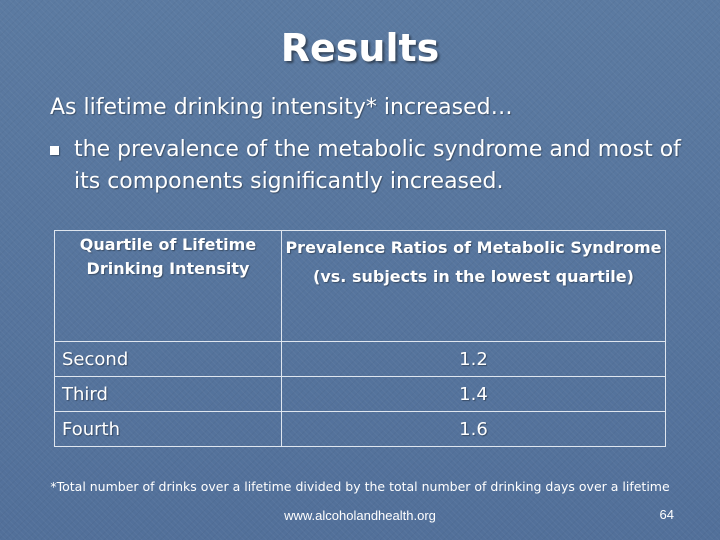  Describe the element at coordinates (360, 48) in the screenshot. I see `slide-title: Results` at that location.